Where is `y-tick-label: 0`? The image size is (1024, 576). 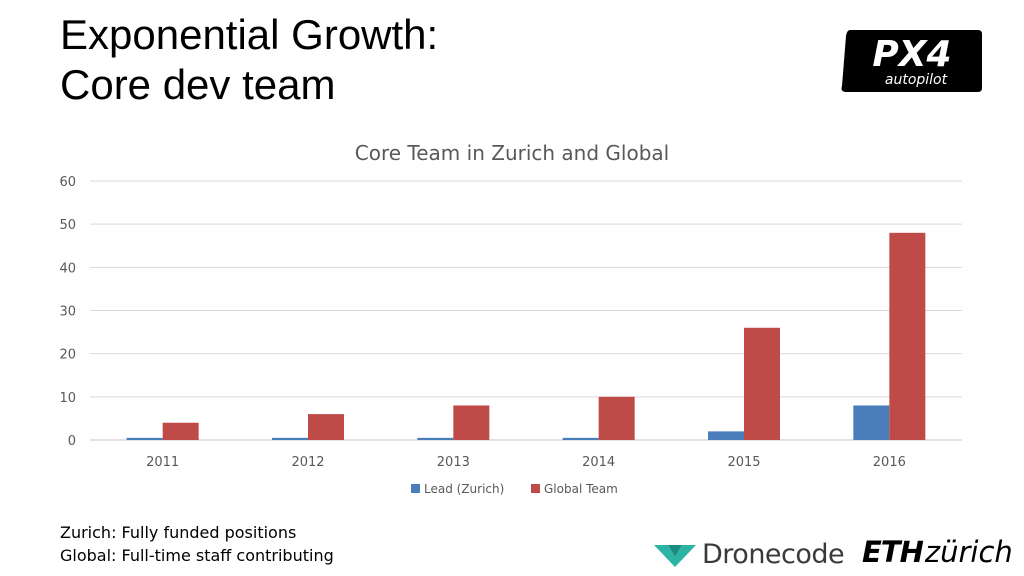 y-tick-label: 0 is located at coordinates (72, 441).